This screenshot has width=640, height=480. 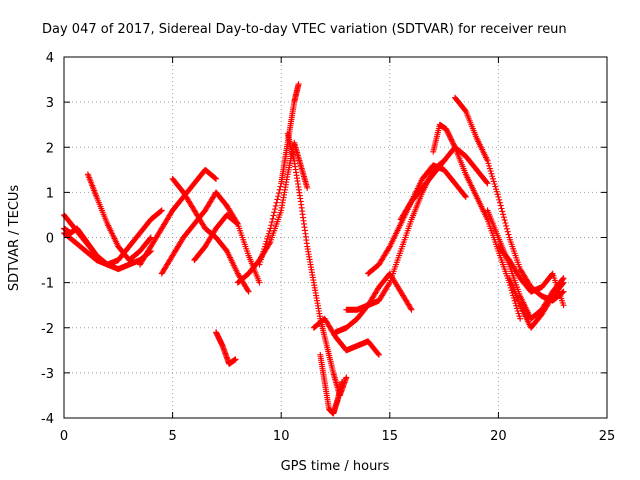 What do you see at coordinates (80, 242) in the screenshot?
I see `series-sat-track-d` at bounding box center [80, 242].